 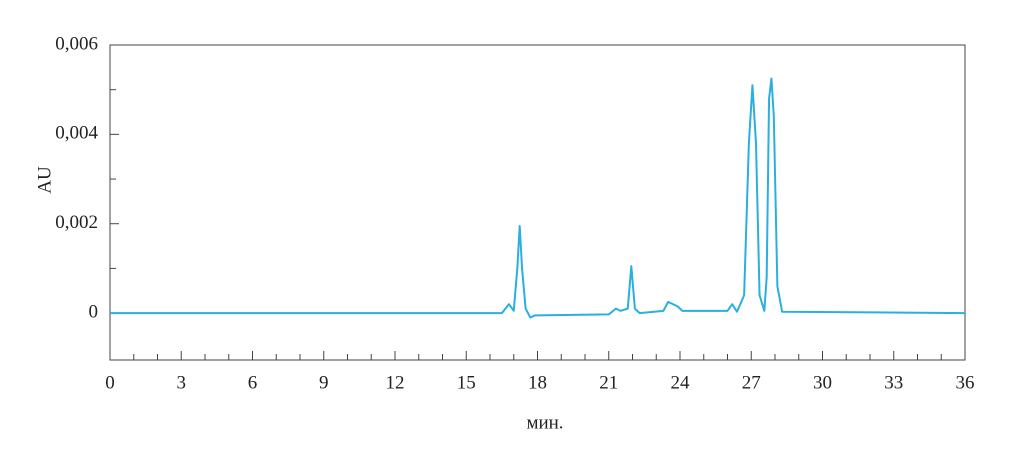 What do you see at coordinates (76, 43) in the screenshot?
I see `y-tick-label: 0,006` at bounding box center [76, 43].